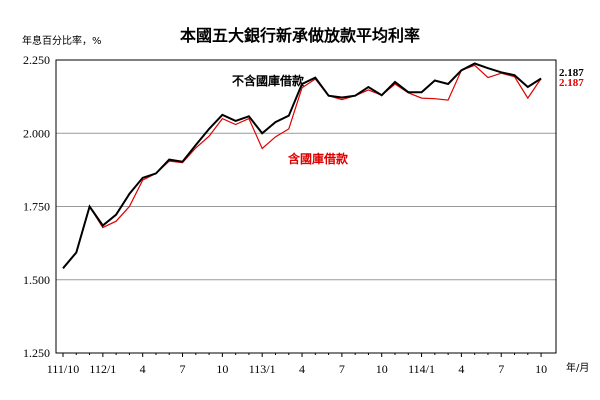  Describe the element at coordinates (36, 60) in the screenshot. I see `y-tick-label: 2.250` at that location.